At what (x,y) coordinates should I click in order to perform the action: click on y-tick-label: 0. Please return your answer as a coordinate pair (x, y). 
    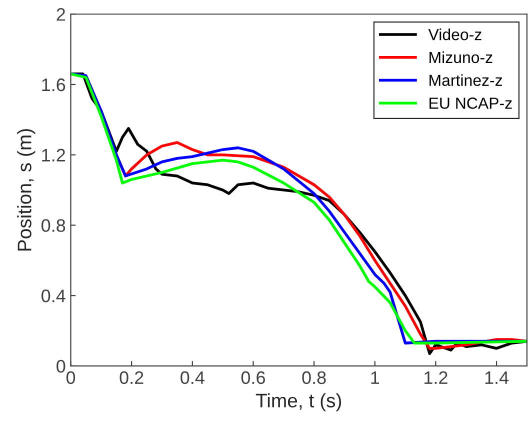
    Looking at the image, I should click on (61, 366).